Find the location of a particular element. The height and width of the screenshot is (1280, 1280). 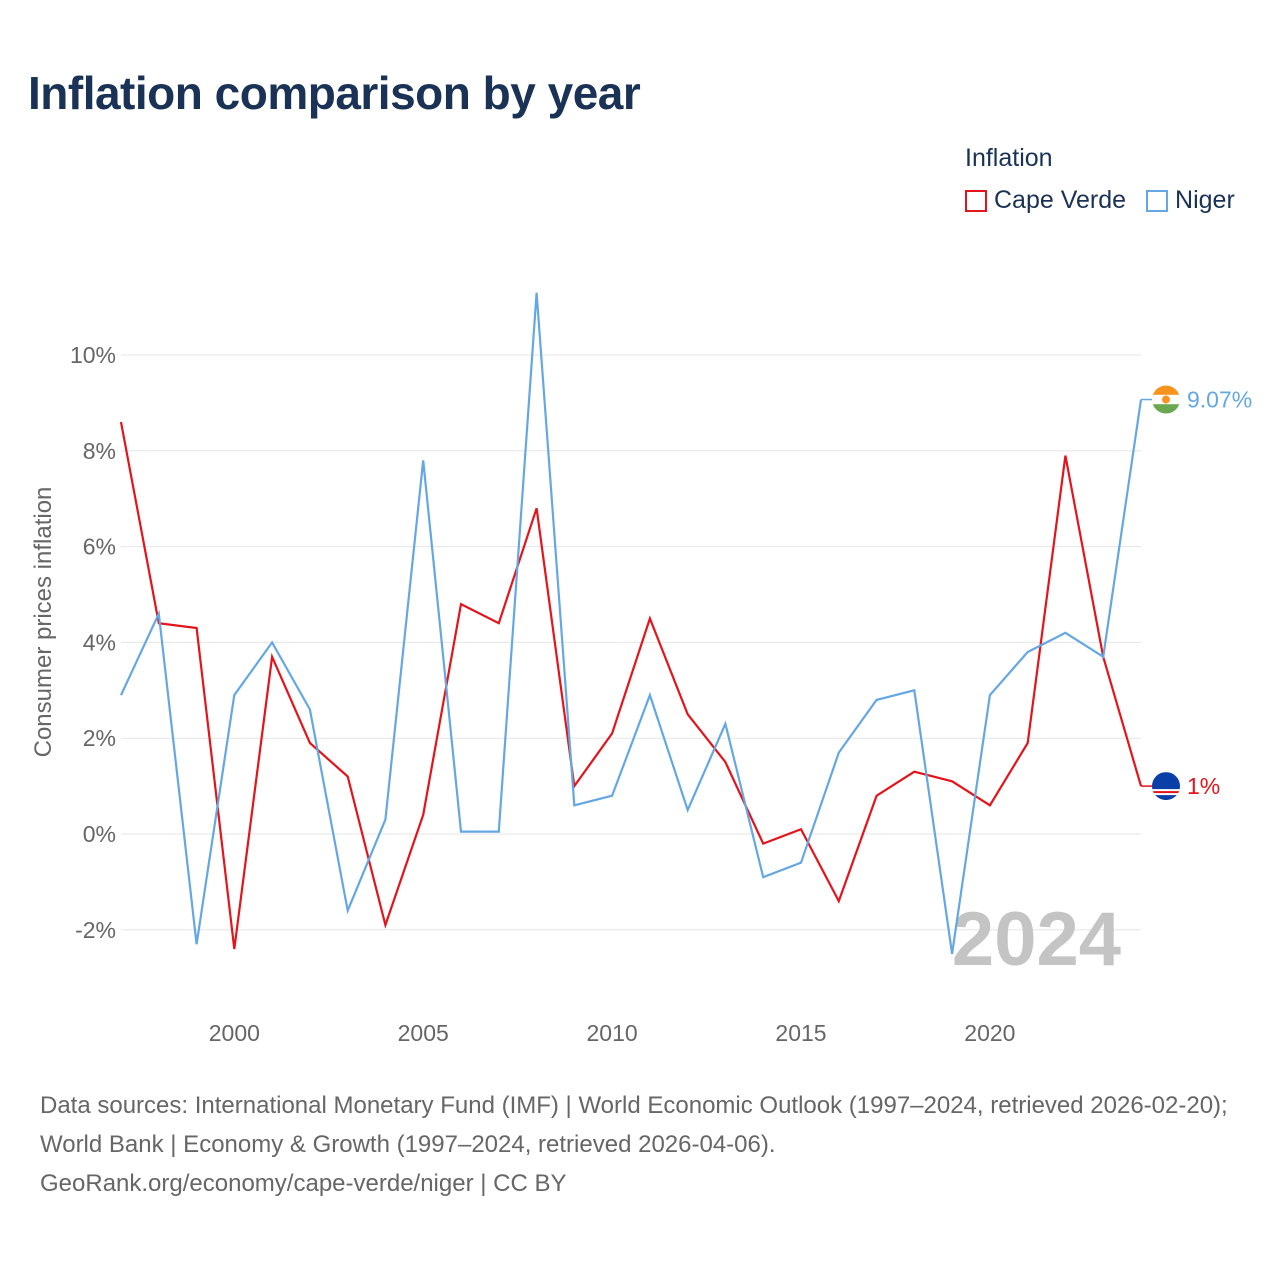

y-tick-labels: -2% 0% 2% 4% 6% 8% 10% is located at coordinates (93, 642).